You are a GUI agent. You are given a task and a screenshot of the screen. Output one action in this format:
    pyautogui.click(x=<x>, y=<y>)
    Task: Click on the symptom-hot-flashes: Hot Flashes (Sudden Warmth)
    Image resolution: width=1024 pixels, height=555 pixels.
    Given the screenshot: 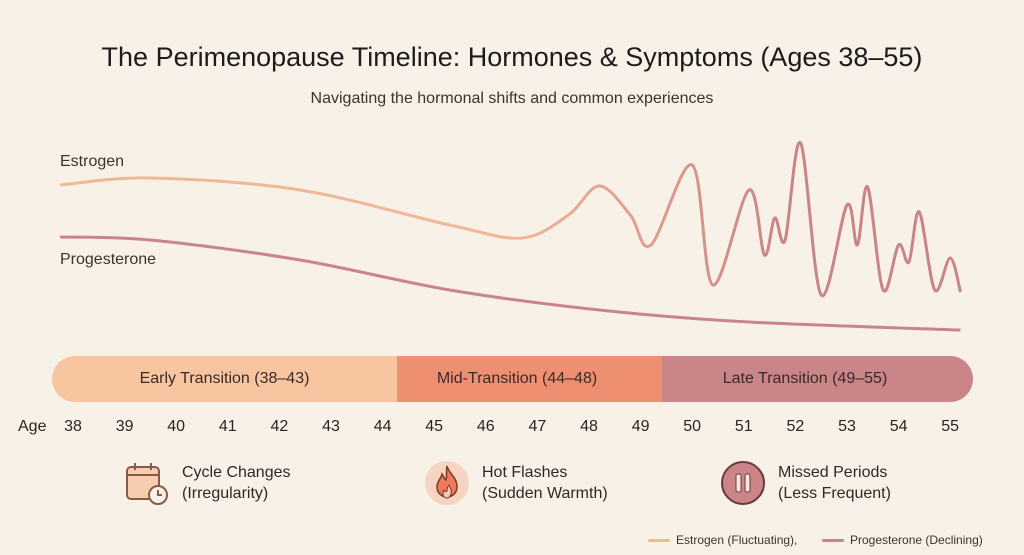 What is the action you would take?
    pyautogui.click(x=516, y=483)
    